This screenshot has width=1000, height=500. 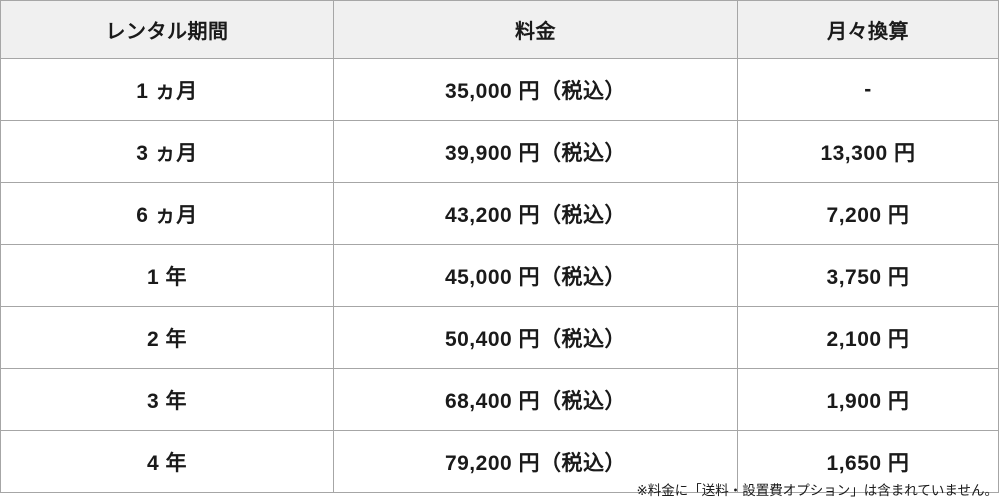 What do you see at coordinates (535, 151) in the screenshot?
I see `fee-cell: 39,900 円（税込）` at bounding box center [535, 151].